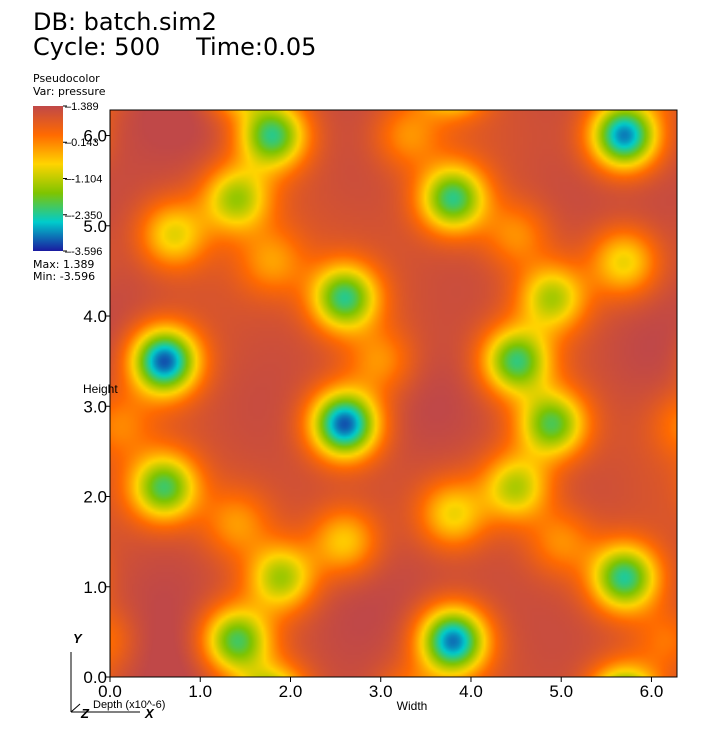  I want to click on cycle-time-line: Cycle: 500 Time:0.05, so click(174, 47).